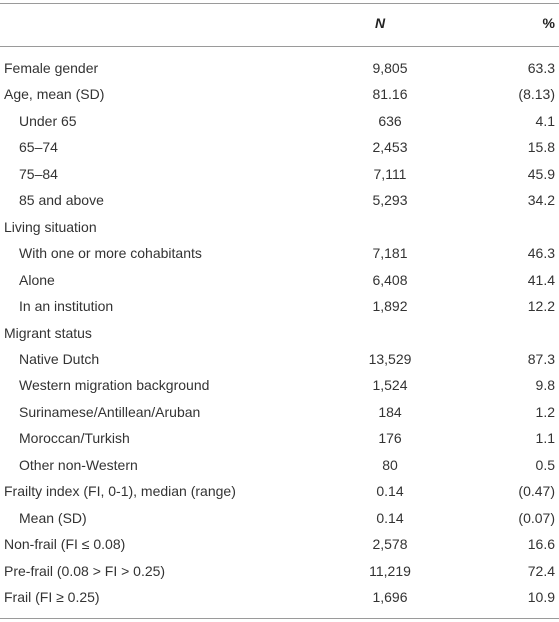 This screenshot has width=559, height=622. What do you see at coordinates (390, 570) in the screenshot?
I see `n-cell: 11,219` at bounding box center [390, 570].